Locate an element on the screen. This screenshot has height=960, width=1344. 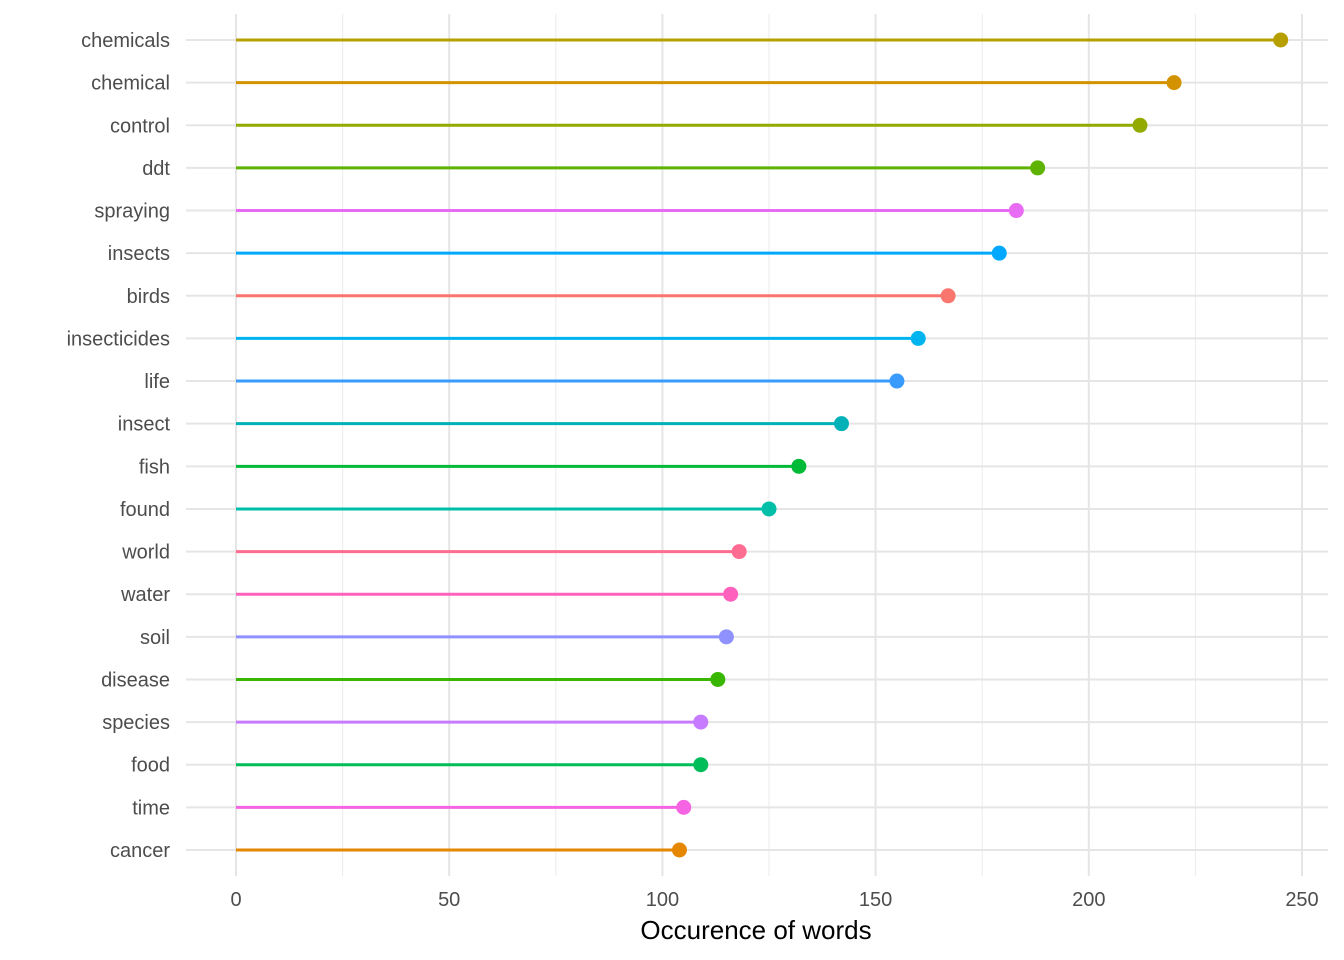
y-tick-label: chemical is located at coordinates (130, 84).